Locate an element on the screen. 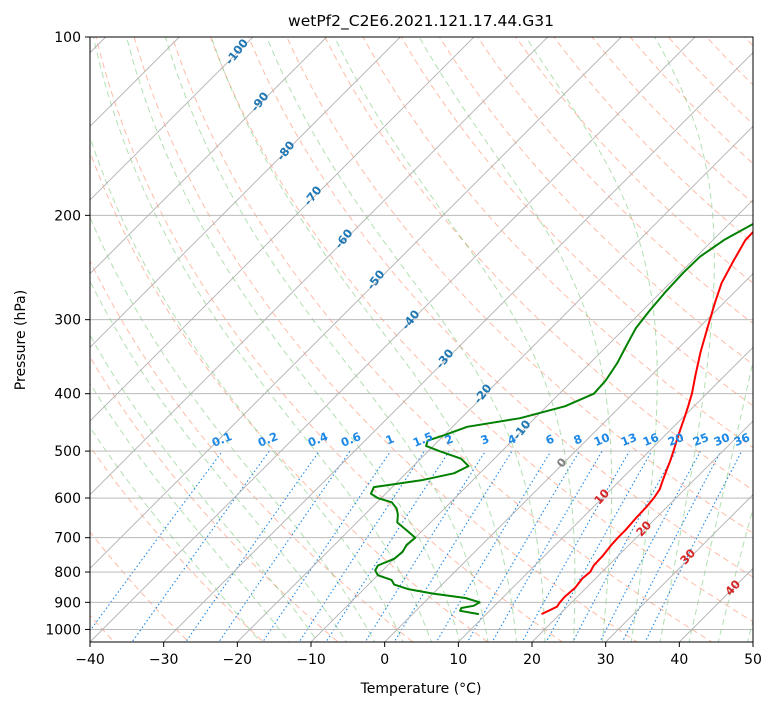  x-tick-label: 20 is located at coordinates (532, 660).